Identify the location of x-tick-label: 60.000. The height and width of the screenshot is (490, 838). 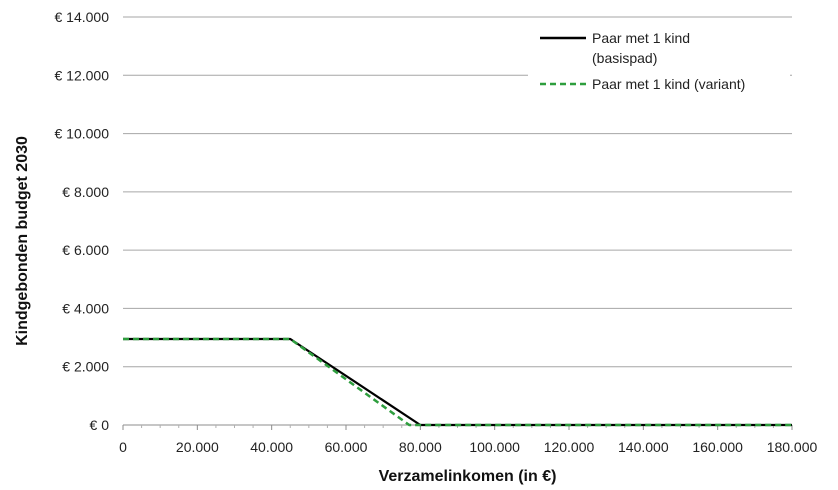
(346, 447).